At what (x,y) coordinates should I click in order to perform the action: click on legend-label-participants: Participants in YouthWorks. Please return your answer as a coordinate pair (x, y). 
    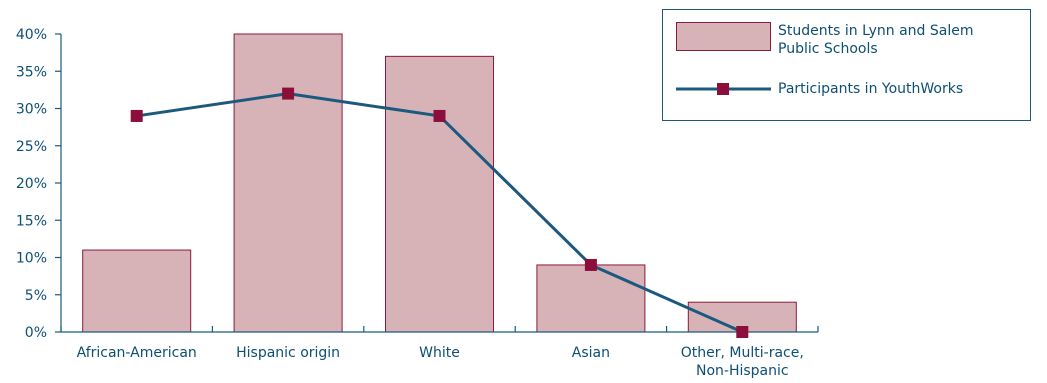
    Looking at the image, I should click on (871, 89).